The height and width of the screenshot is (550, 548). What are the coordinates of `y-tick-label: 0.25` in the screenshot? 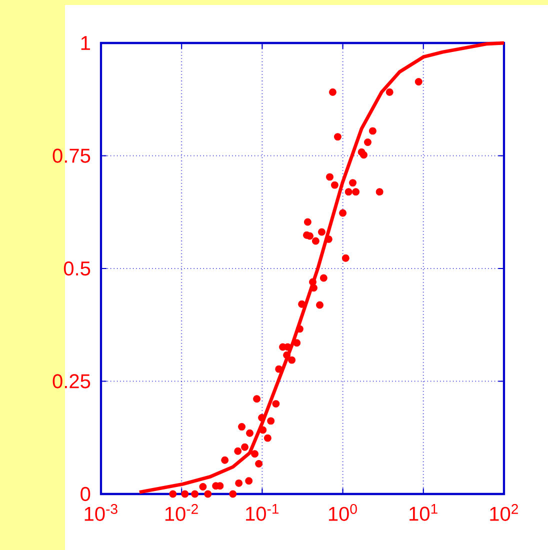 It's located at (71, 381).